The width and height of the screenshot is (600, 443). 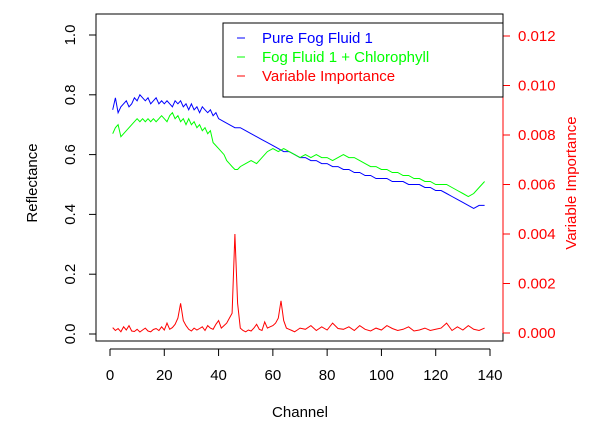 I want to click on x-tick-label: 20, so click(x=164, y=375).